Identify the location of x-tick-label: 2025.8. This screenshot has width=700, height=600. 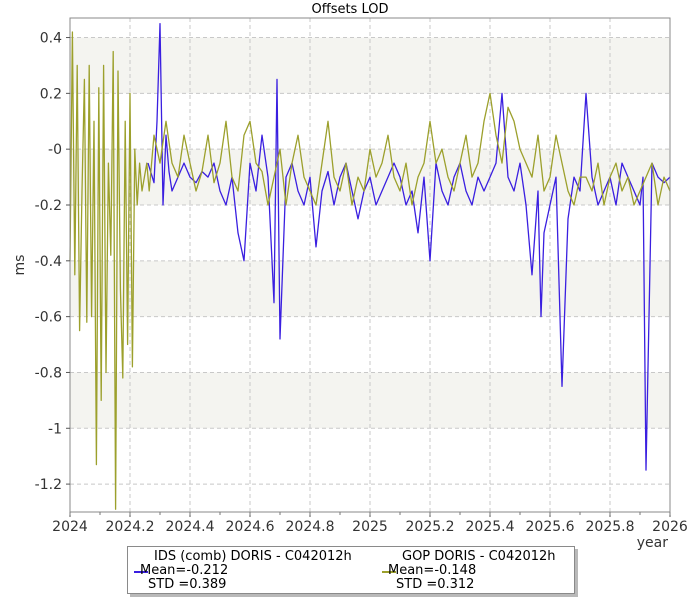
(610, 527).